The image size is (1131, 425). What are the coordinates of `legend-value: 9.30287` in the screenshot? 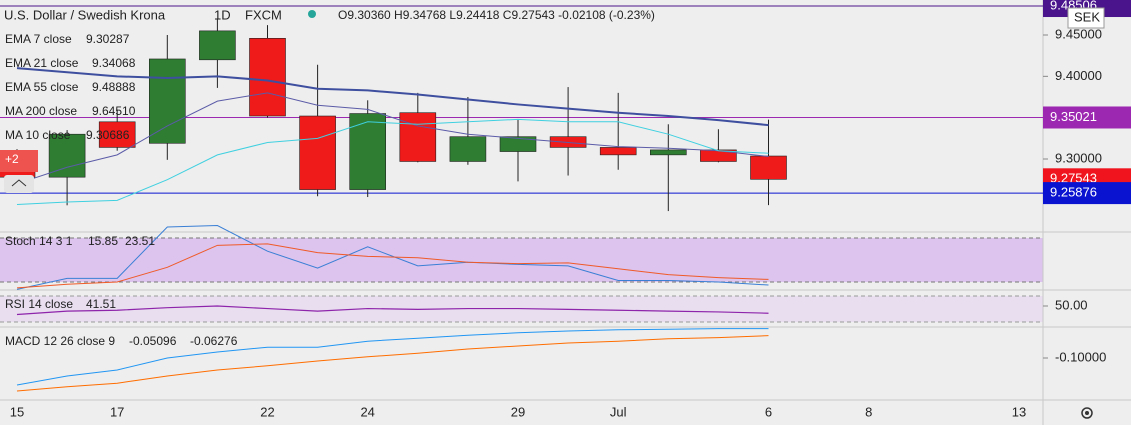 It's located at (108, 39).